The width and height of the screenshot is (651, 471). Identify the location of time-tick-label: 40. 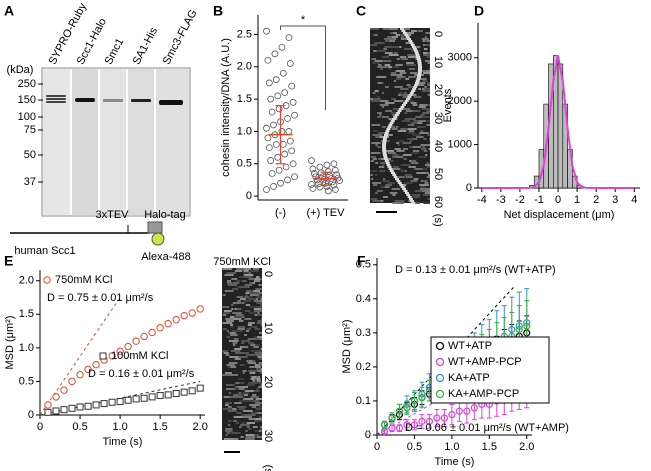
(438, 146).